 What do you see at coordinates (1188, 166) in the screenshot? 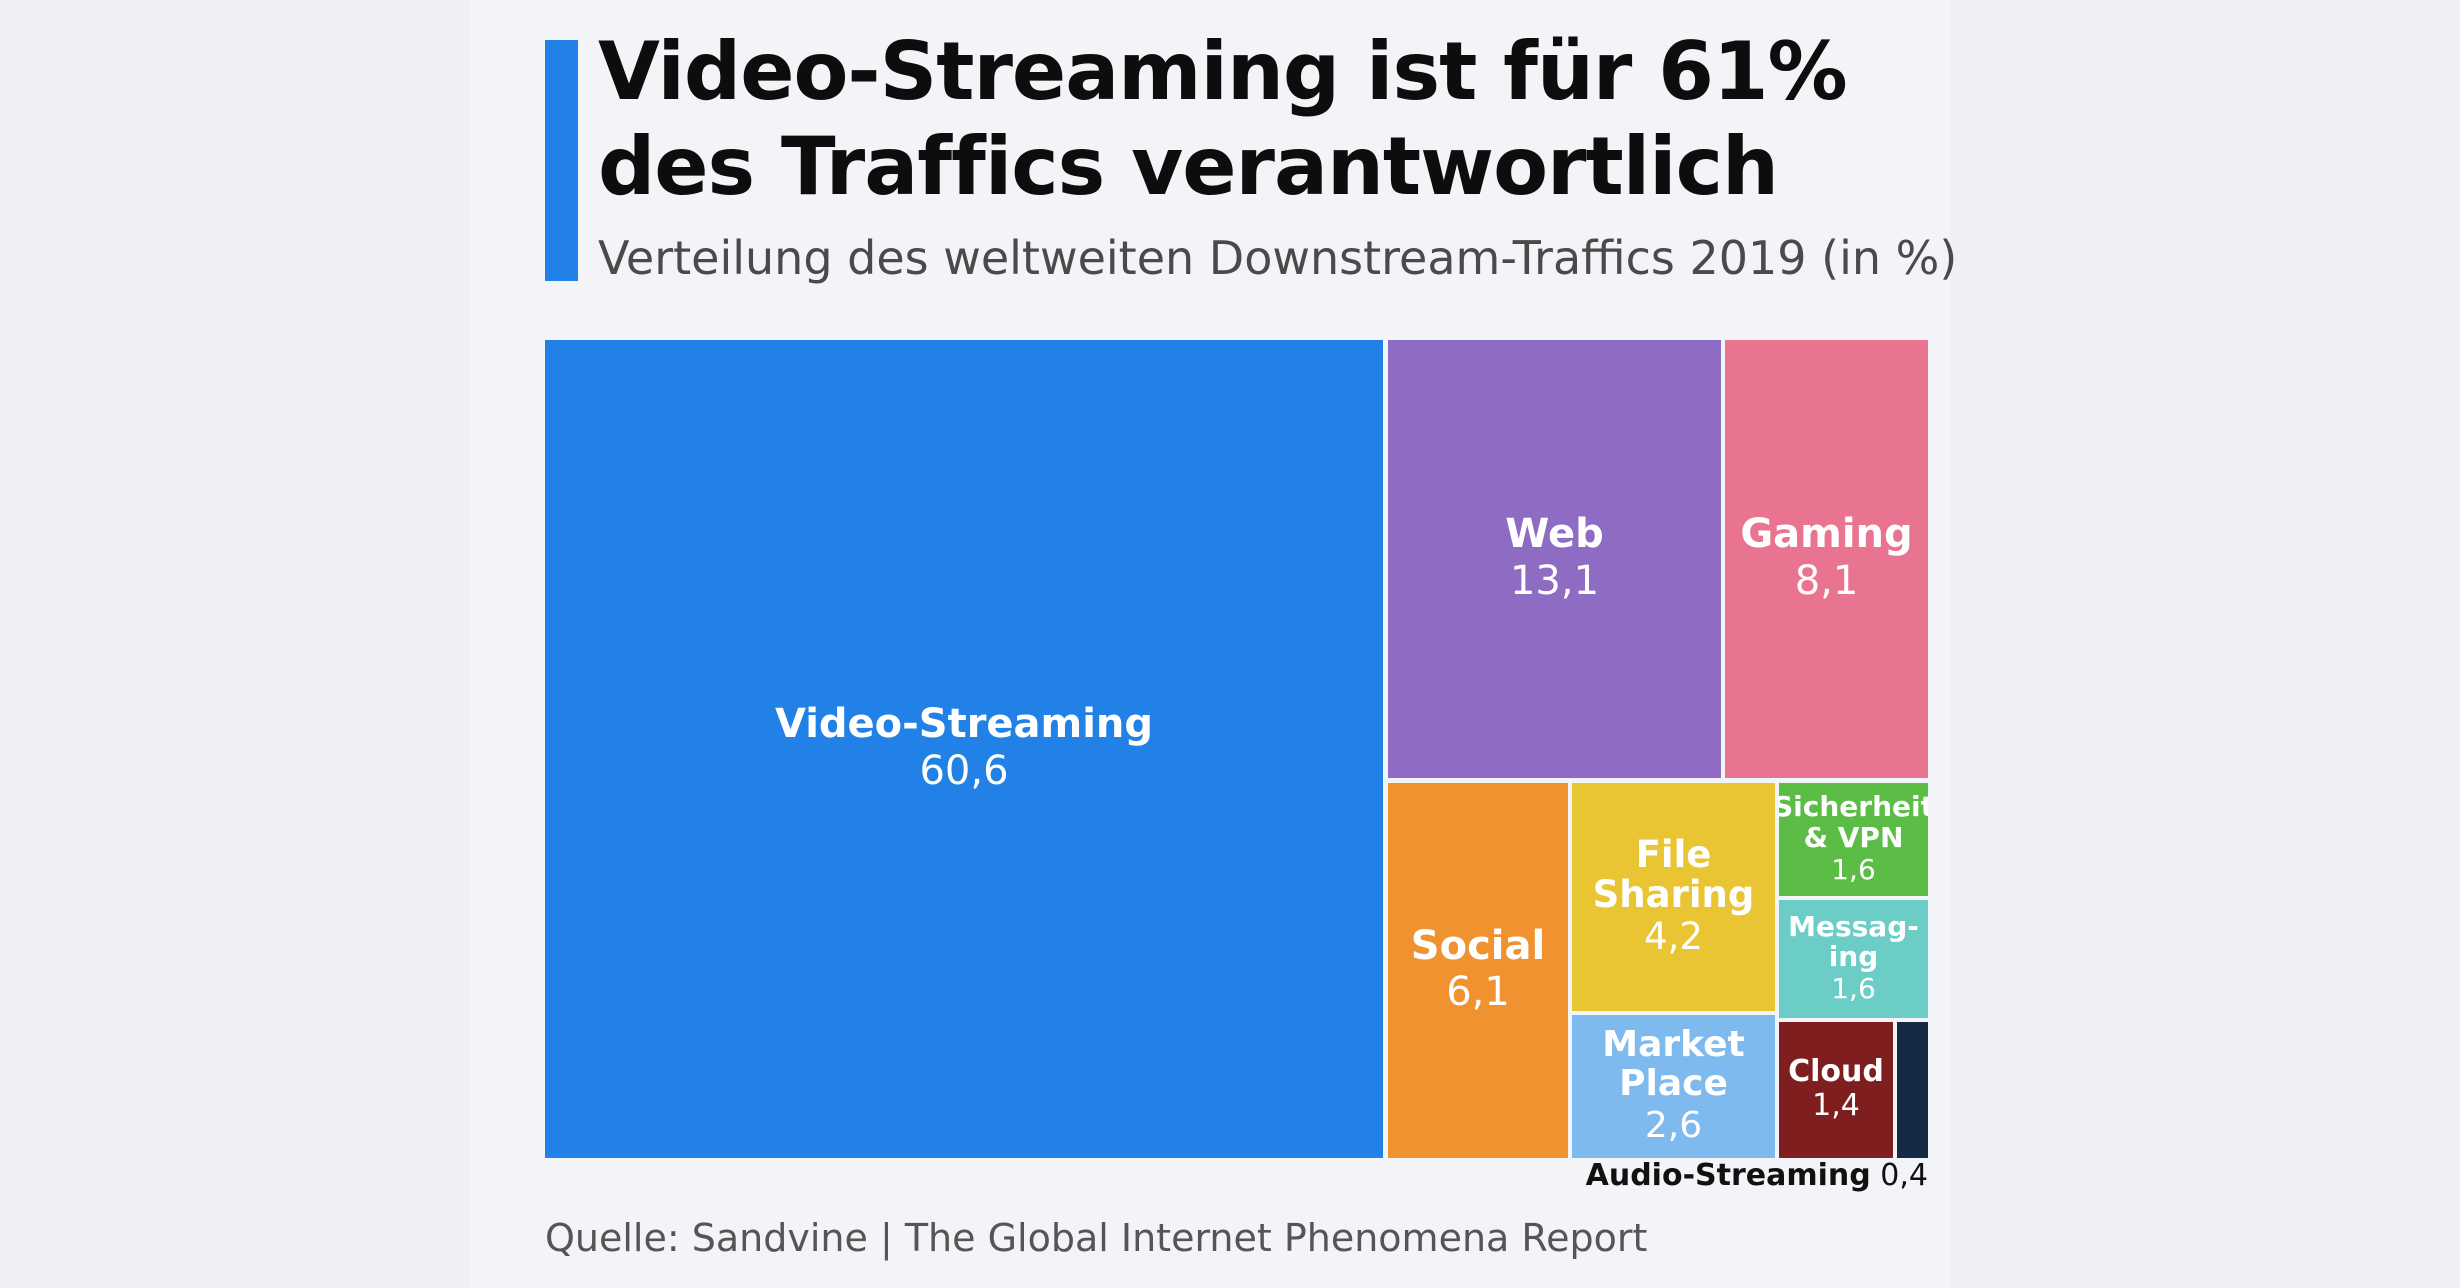
I see `title-line-2: des Traffics verantwortlich` at bounding box center [1188, 166].